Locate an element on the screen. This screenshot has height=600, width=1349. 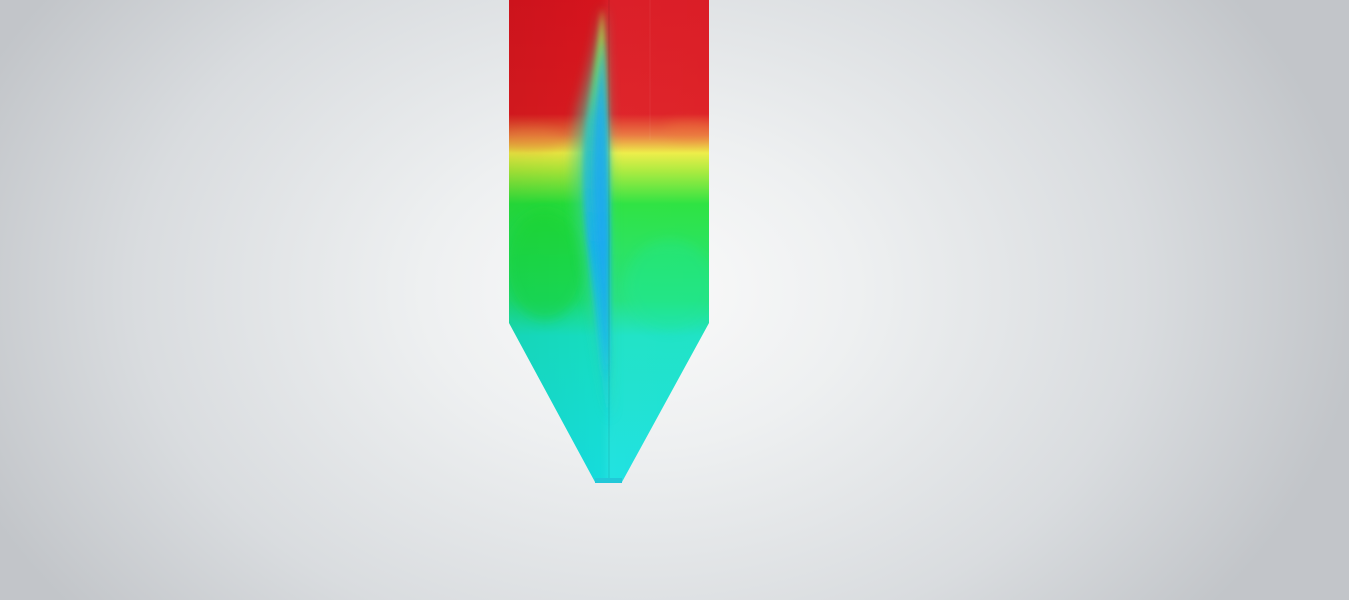
silo-outlet is located at coordinates (608, 480).